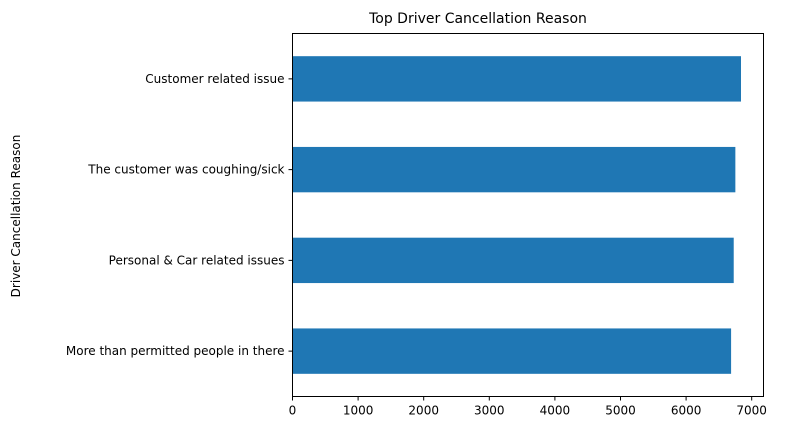 The image size is (803, 435). Describe the element at coordinates (185, 170) in the screenshot. I see `y-tick-label: The customer was coughing/sick` at that location.